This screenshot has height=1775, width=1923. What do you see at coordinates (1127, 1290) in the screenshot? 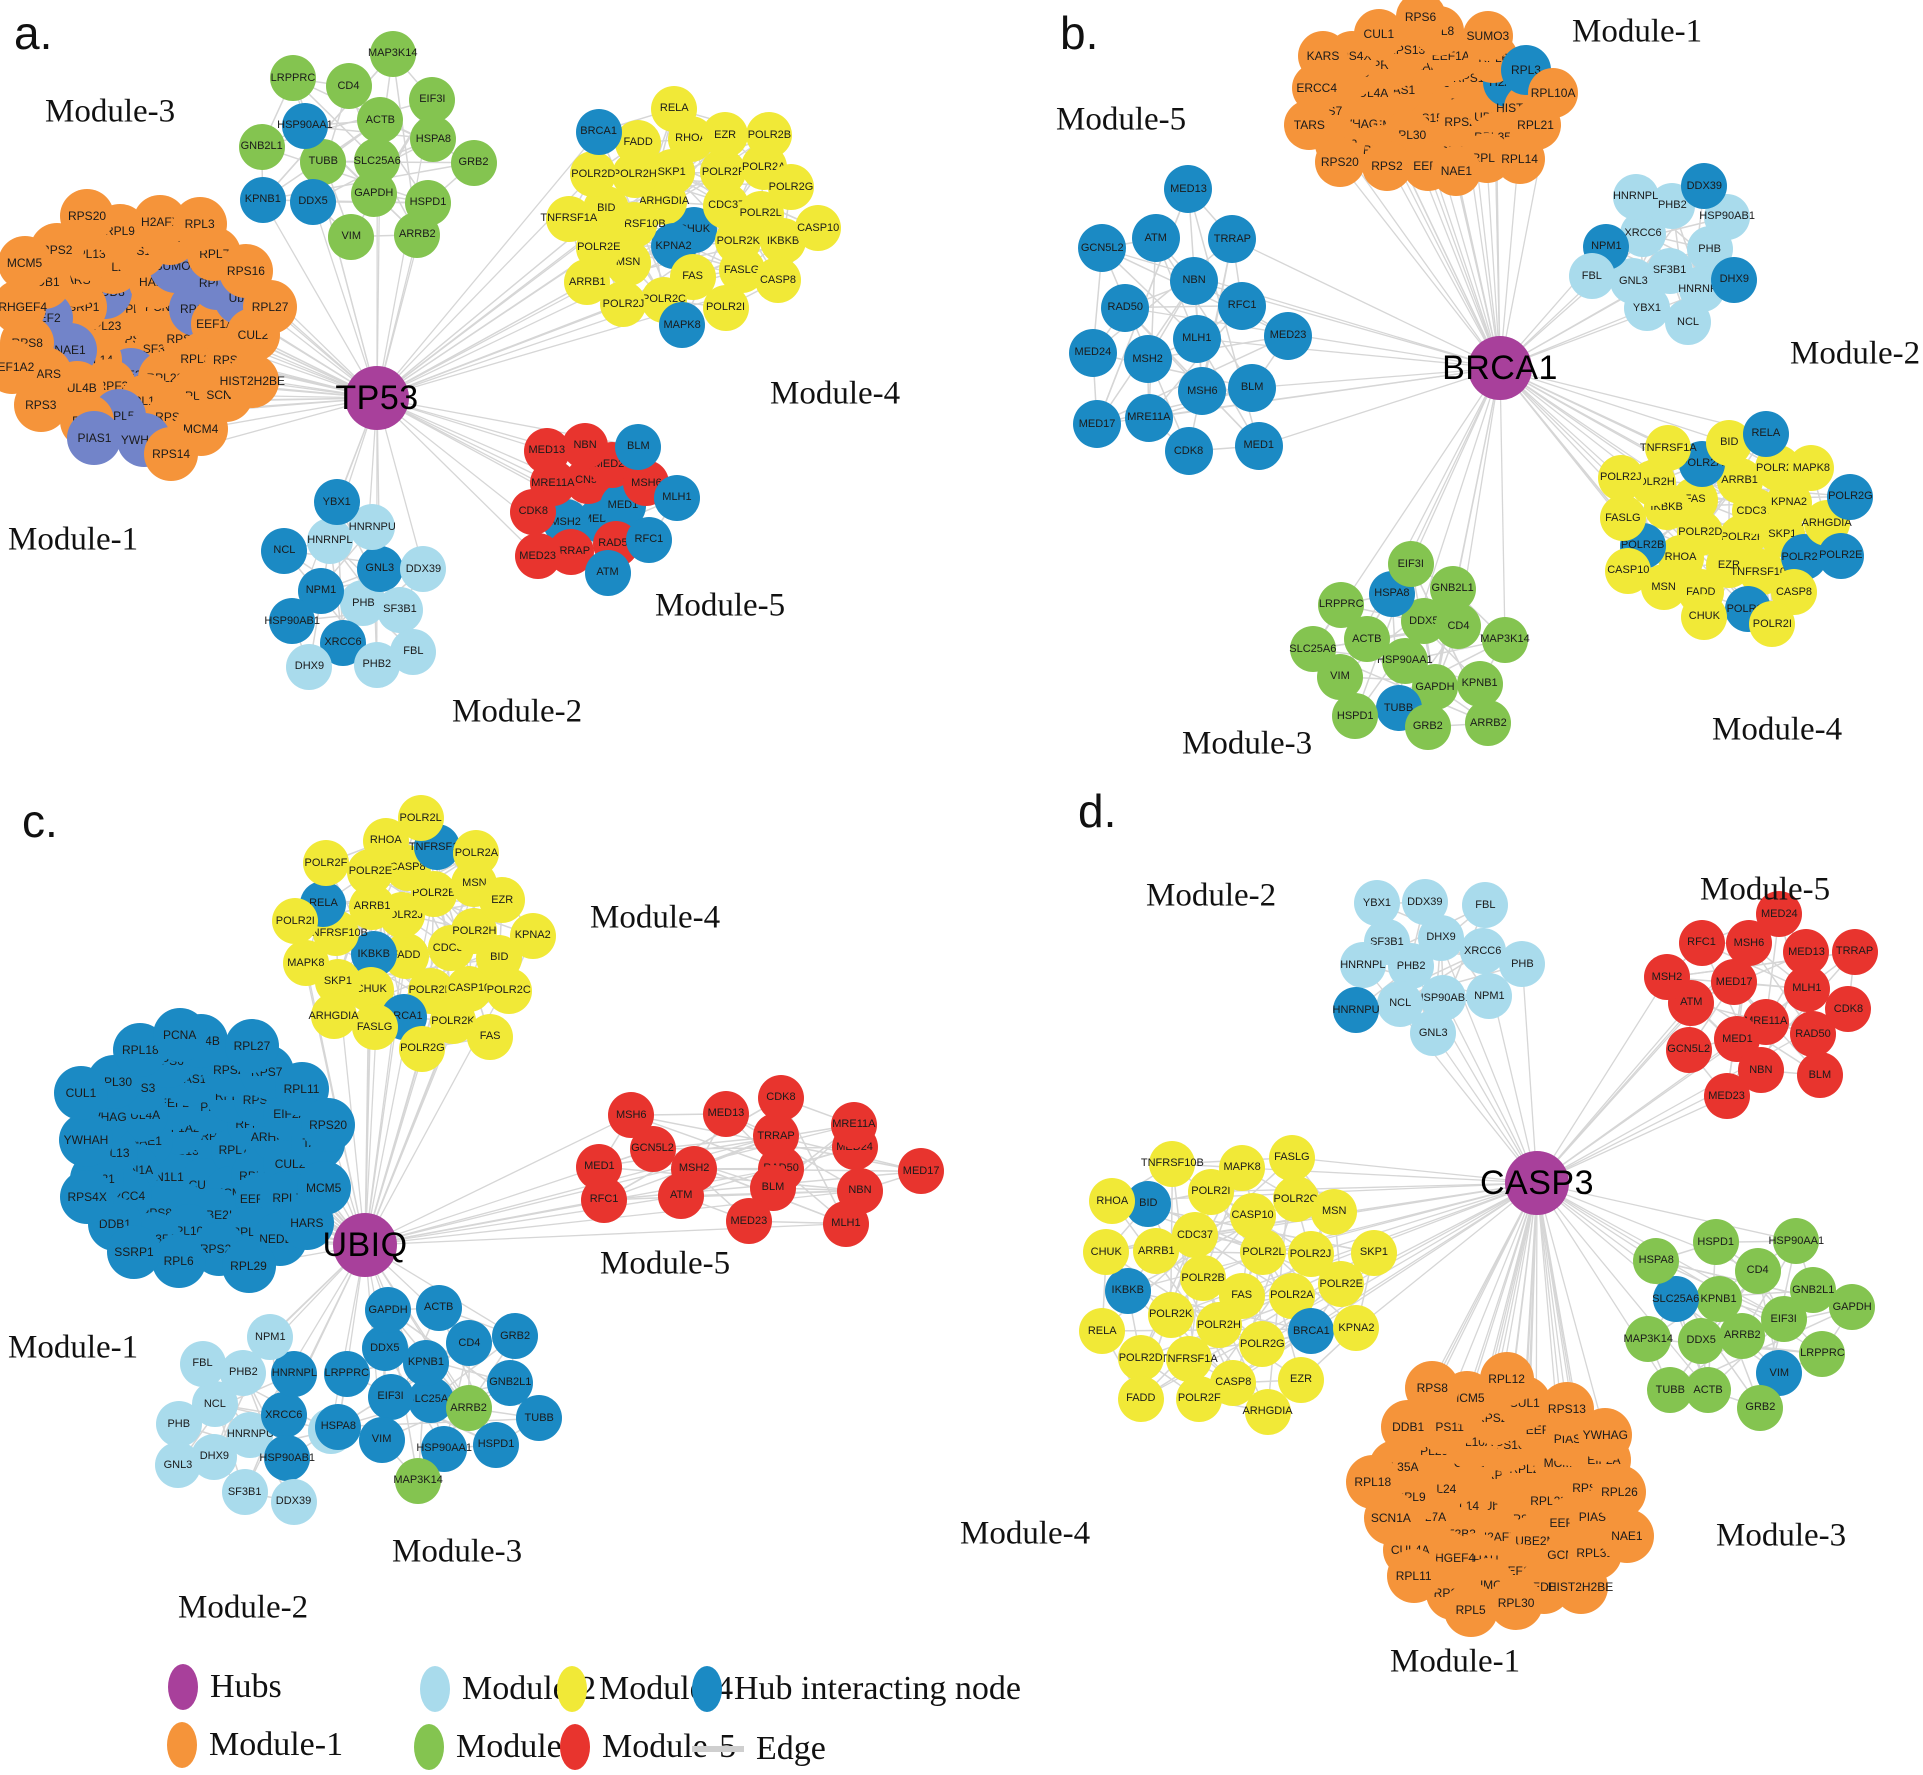
I see `node-ikbkb: IKBKB` at bounding box center [1127, 1290].